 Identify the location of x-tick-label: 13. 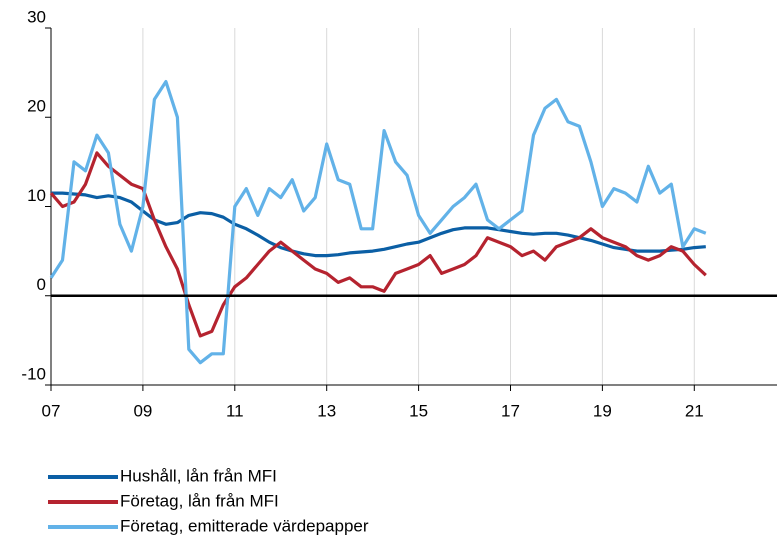
(326, 410).